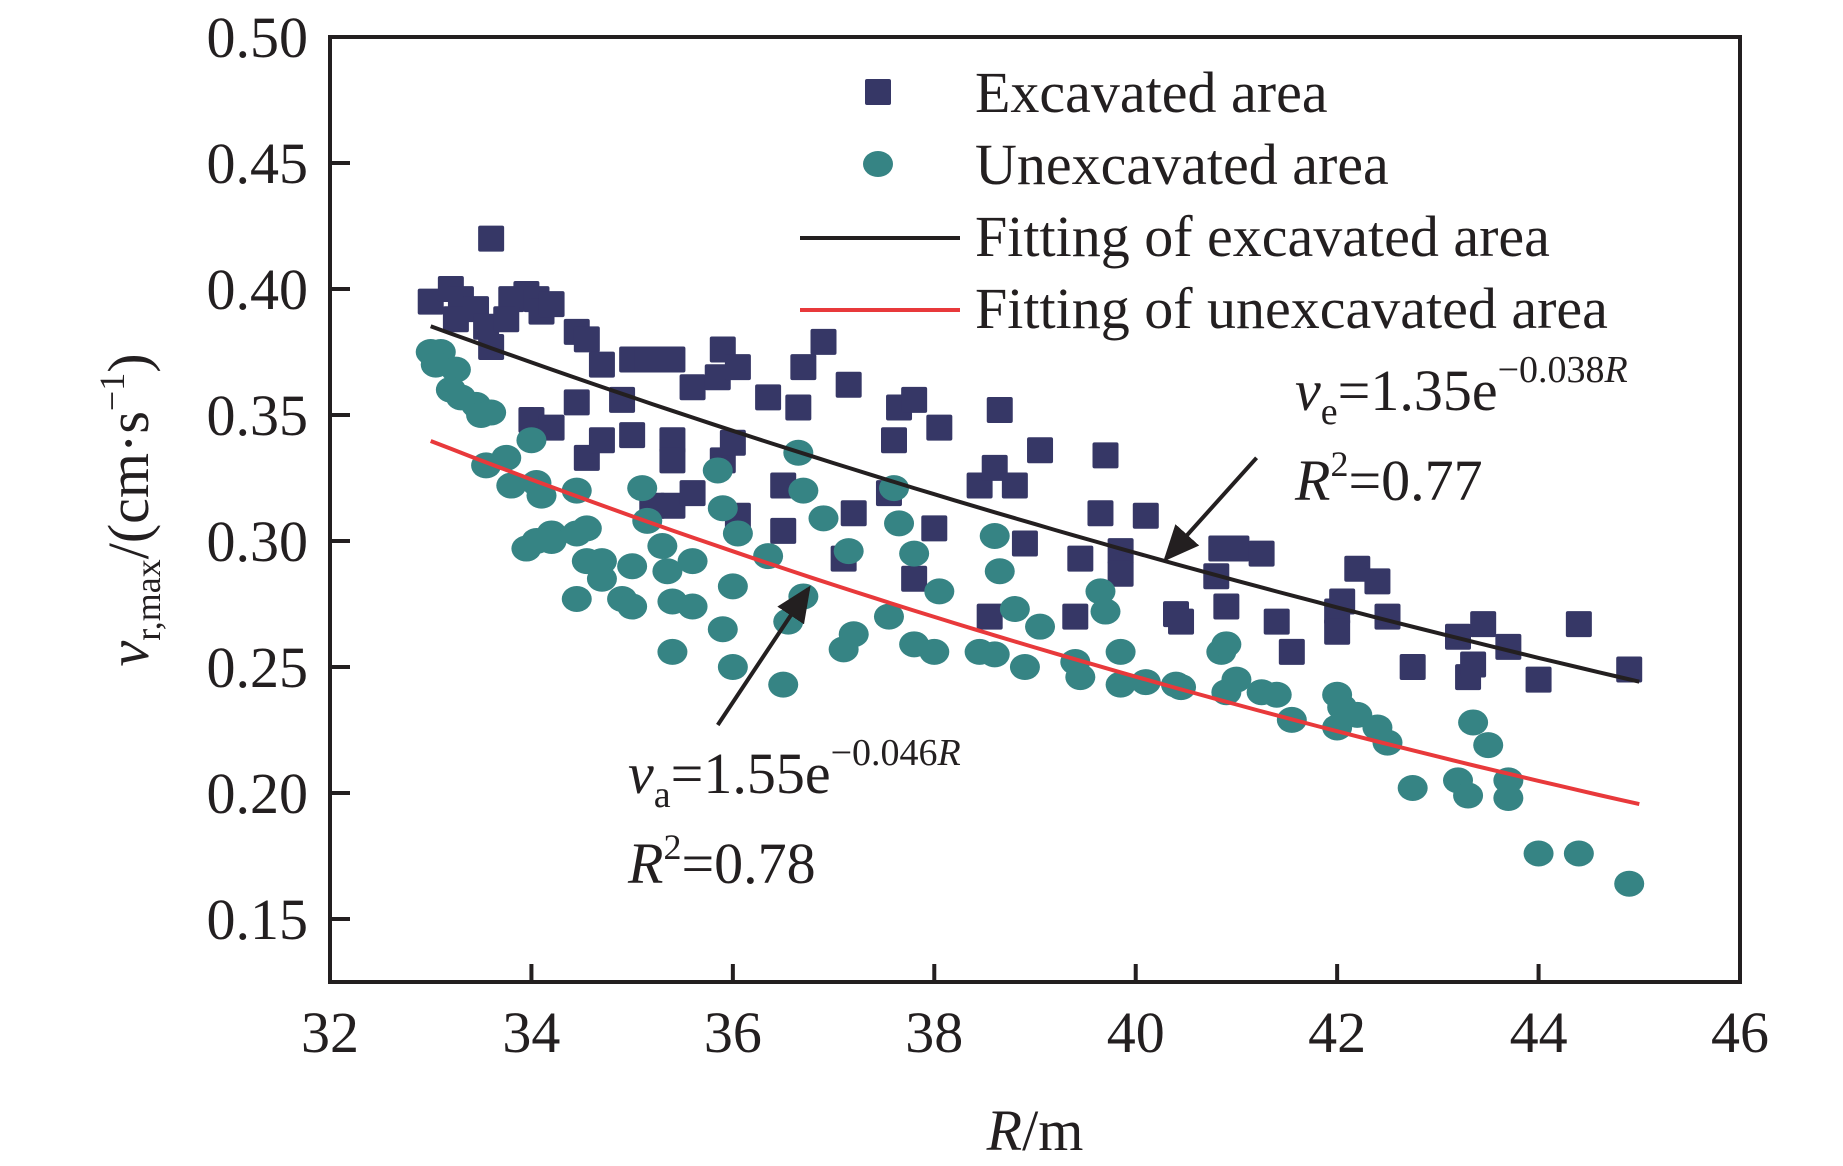 This screenshot has width=1843, height=1166. What do you see at coordinates (258, 919) in the screenshot?
I see `y-tick-label: 0.15` at bounding box center [258, 919].